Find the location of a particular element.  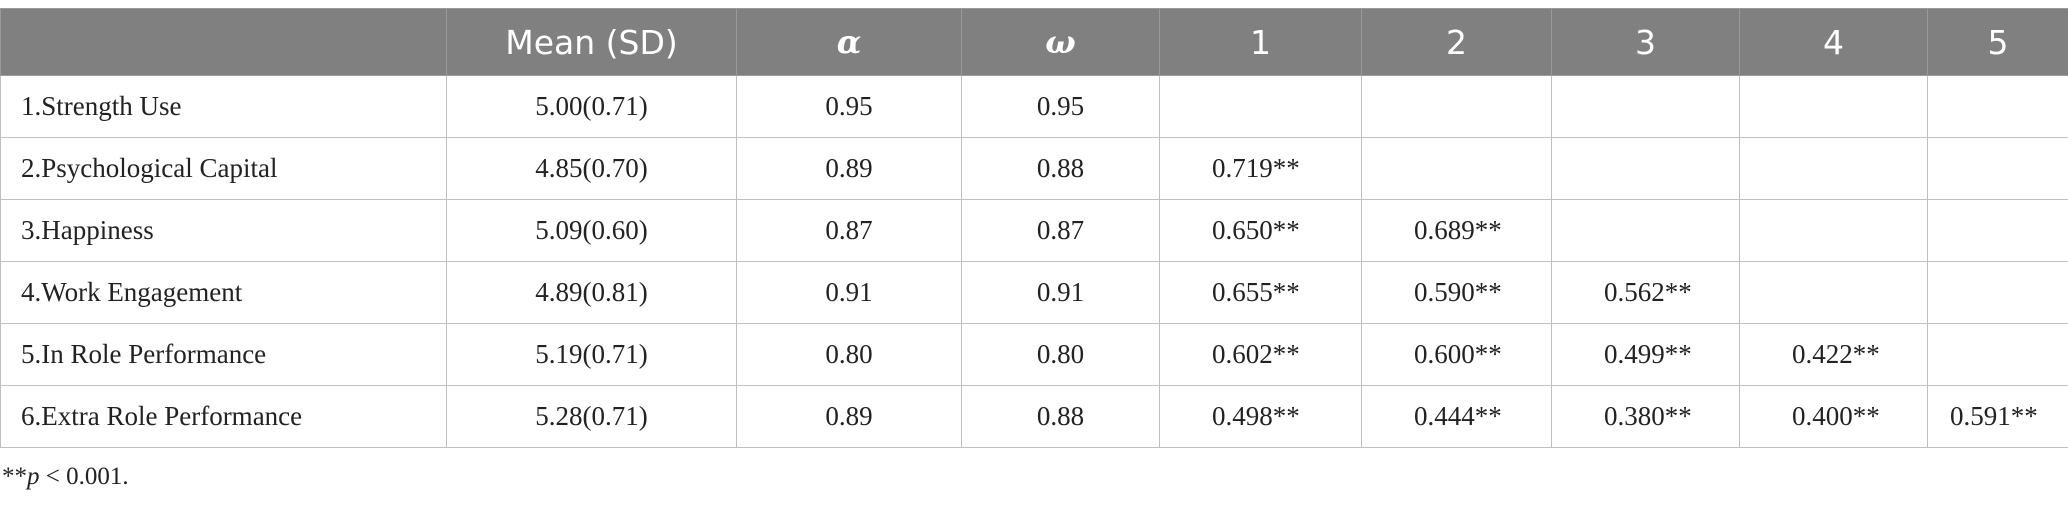

corr-cell-3: 0.380** is located at coordinates (1645, 416).